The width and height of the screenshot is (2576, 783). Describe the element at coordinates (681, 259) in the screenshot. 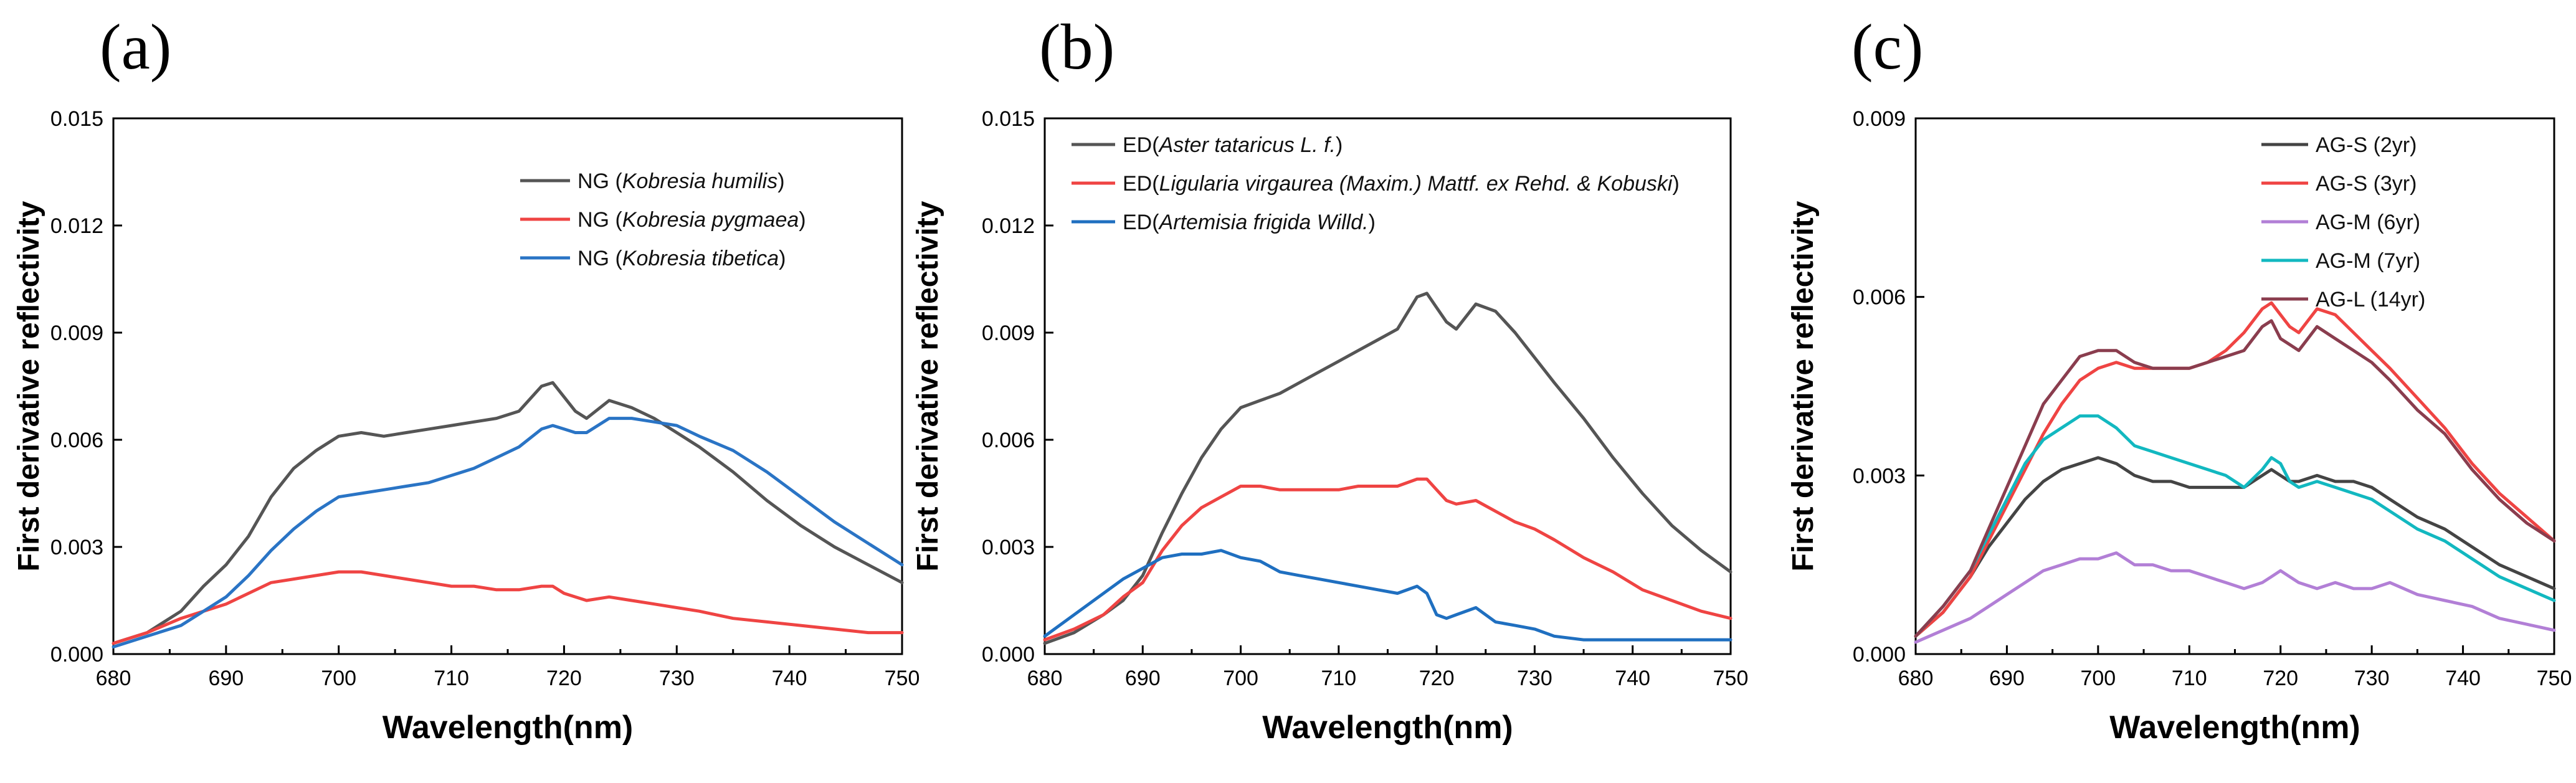

I see `legend-label: NG (Kobresia tibetica)` at that location.